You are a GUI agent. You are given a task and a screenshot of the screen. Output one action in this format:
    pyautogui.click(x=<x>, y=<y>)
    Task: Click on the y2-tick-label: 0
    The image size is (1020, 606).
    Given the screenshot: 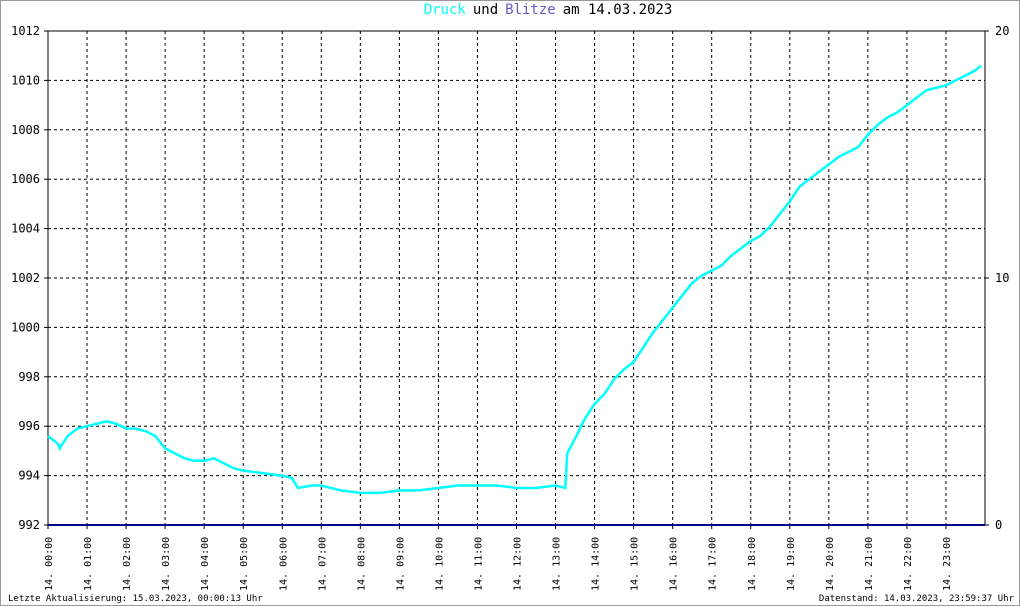 What is the action you would take?
    pyautogui.click(x=998, y=525)
    